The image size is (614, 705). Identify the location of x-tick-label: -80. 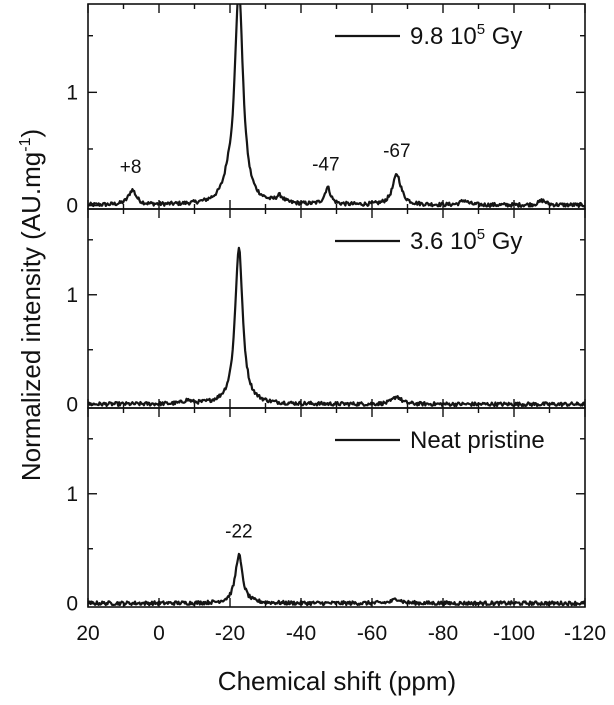
(443, 633).